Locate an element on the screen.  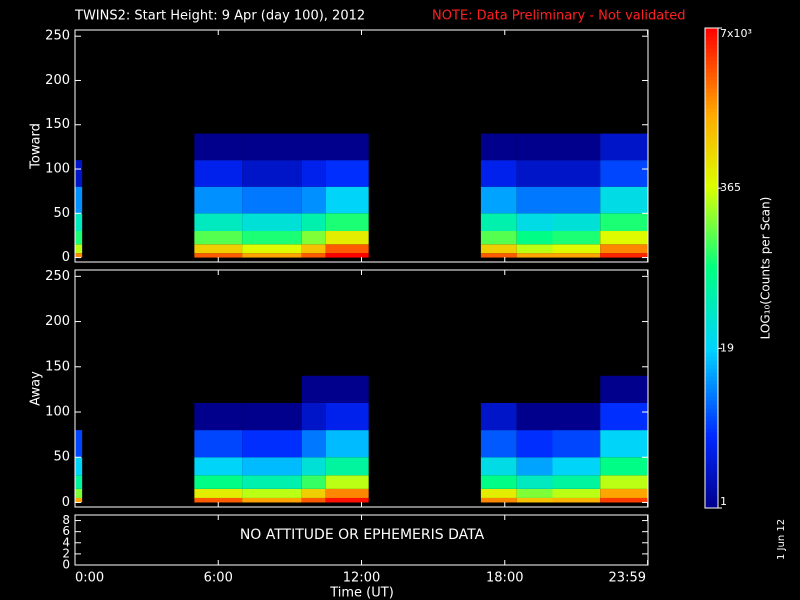
x-tick-label: 12:00 is located at coordinates (361, 578).